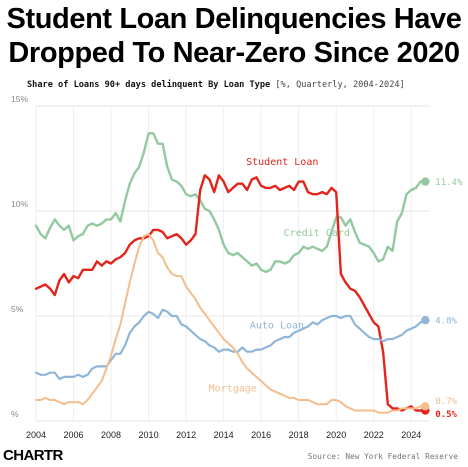 This screenshot has width=468, height=467. What do you see at coordinates (317, 233) in the screenshot?
I see `series-label-credit-card: Credit Card` at bounding box center [317, 233].